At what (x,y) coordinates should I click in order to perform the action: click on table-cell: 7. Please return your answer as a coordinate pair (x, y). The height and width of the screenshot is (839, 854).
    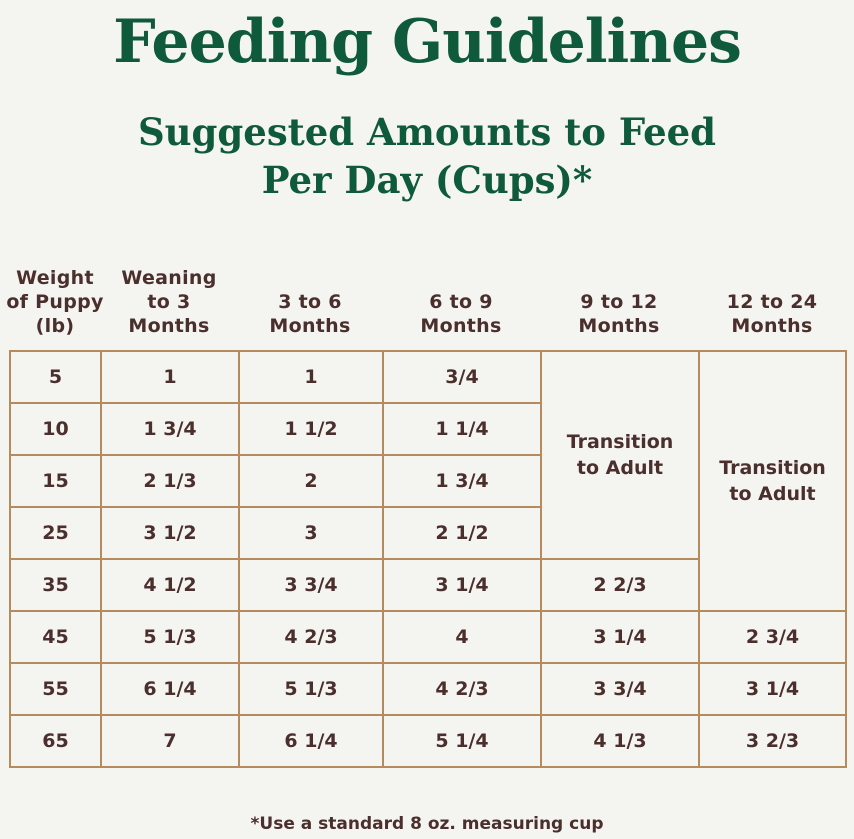
    Looking at the image, I should click on (170, 741).